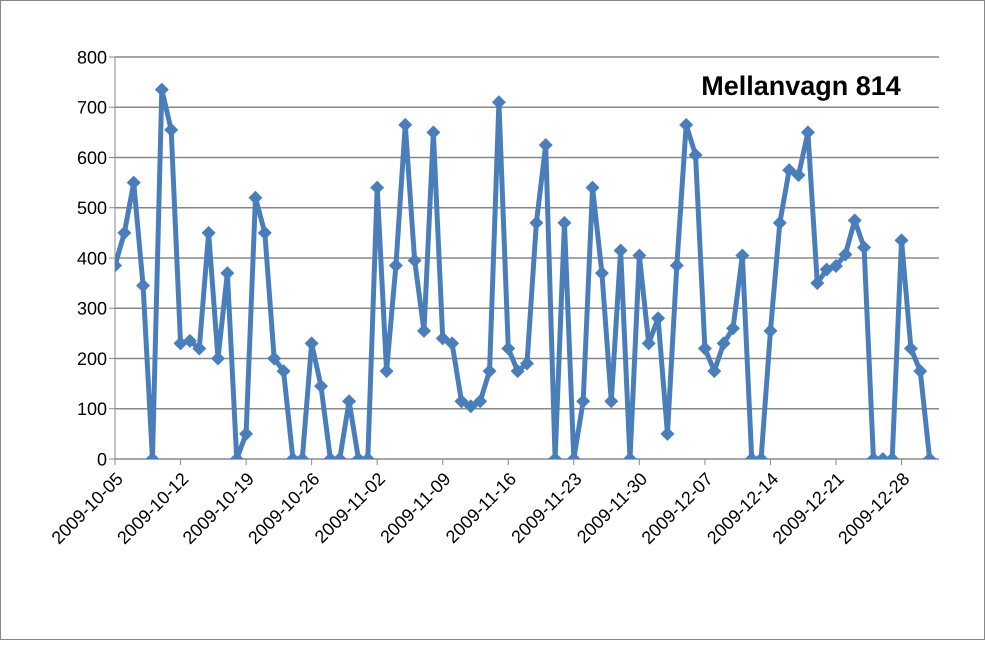 Image resolution: width=985 pixels, height=645 pixels. Describe the element at coordinates (91, 258) in the screenshot. I see `y-tick-label: 400` at that location.